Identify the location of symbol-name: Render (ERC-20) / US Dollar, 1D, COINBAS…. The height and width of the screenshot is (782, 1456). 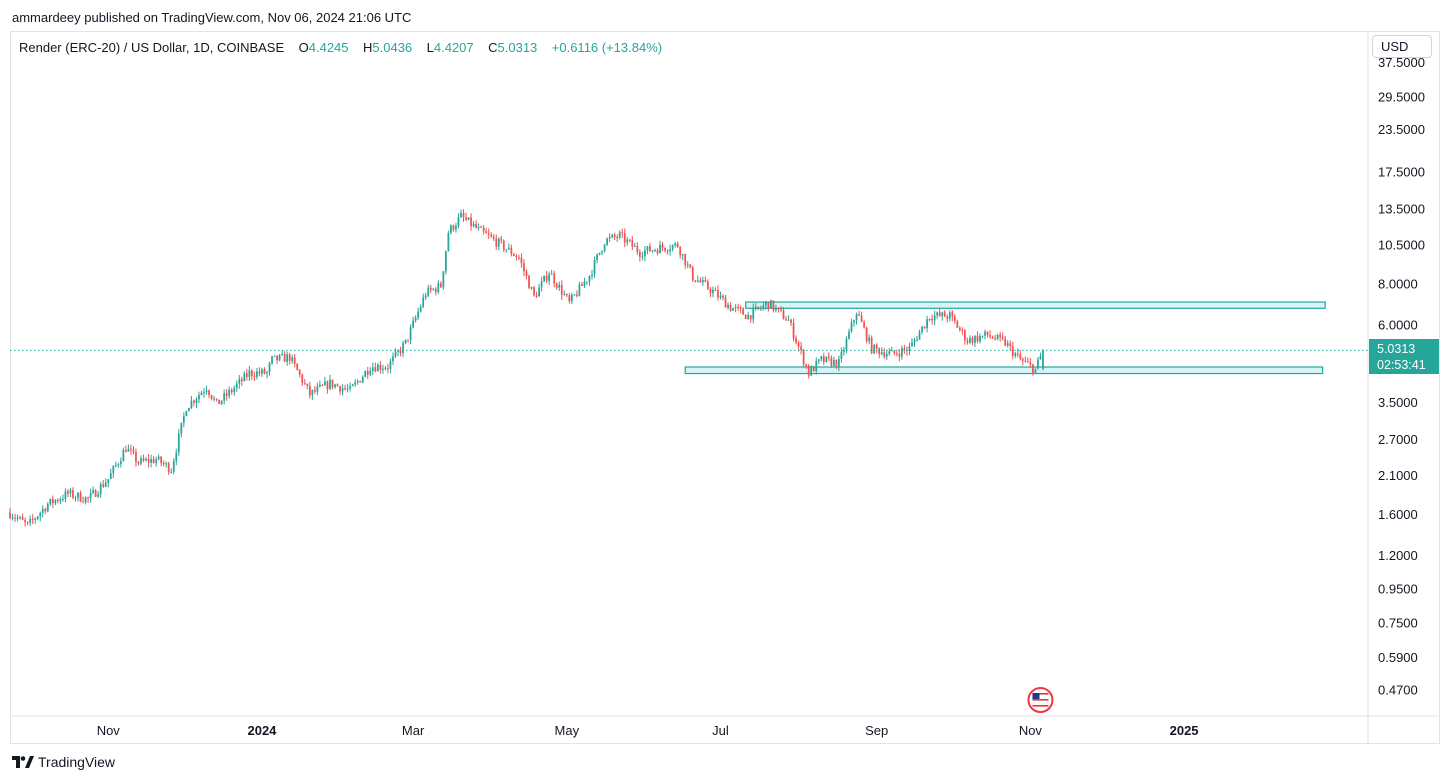
(152, 47).